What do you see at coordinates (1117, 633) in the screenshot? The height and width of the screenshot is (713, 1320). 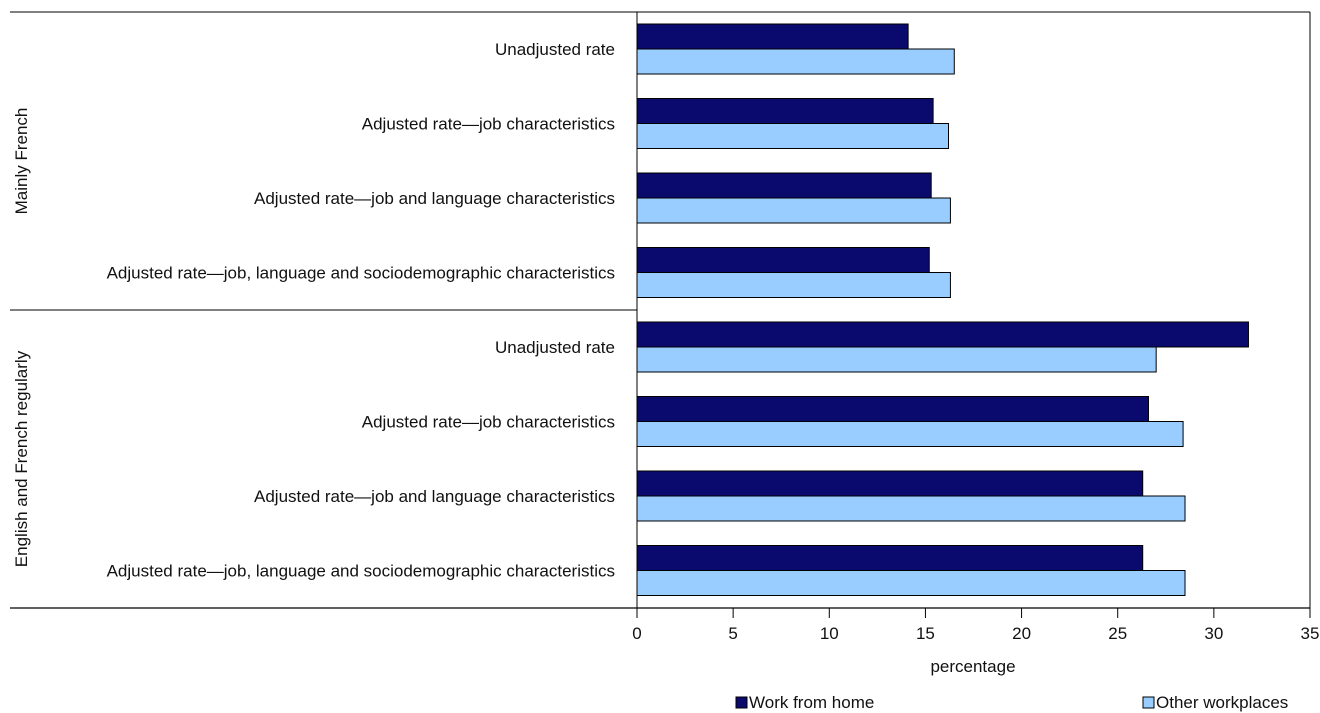 I see `x-tick-label: 25` at bounding box center [1117, 633].